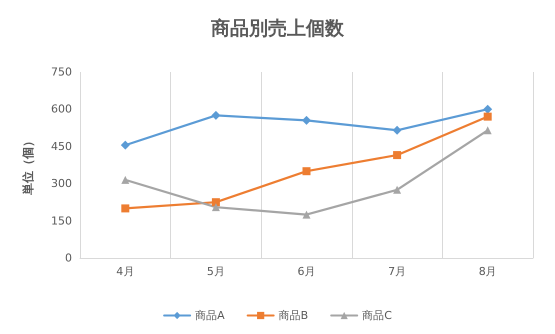 This screenshot has height=334, width=555. What do you see at coordinates (277, 29) in the screenshot?
I see `chart-title: 商品別売上個数` at bounding box center [277, 29].